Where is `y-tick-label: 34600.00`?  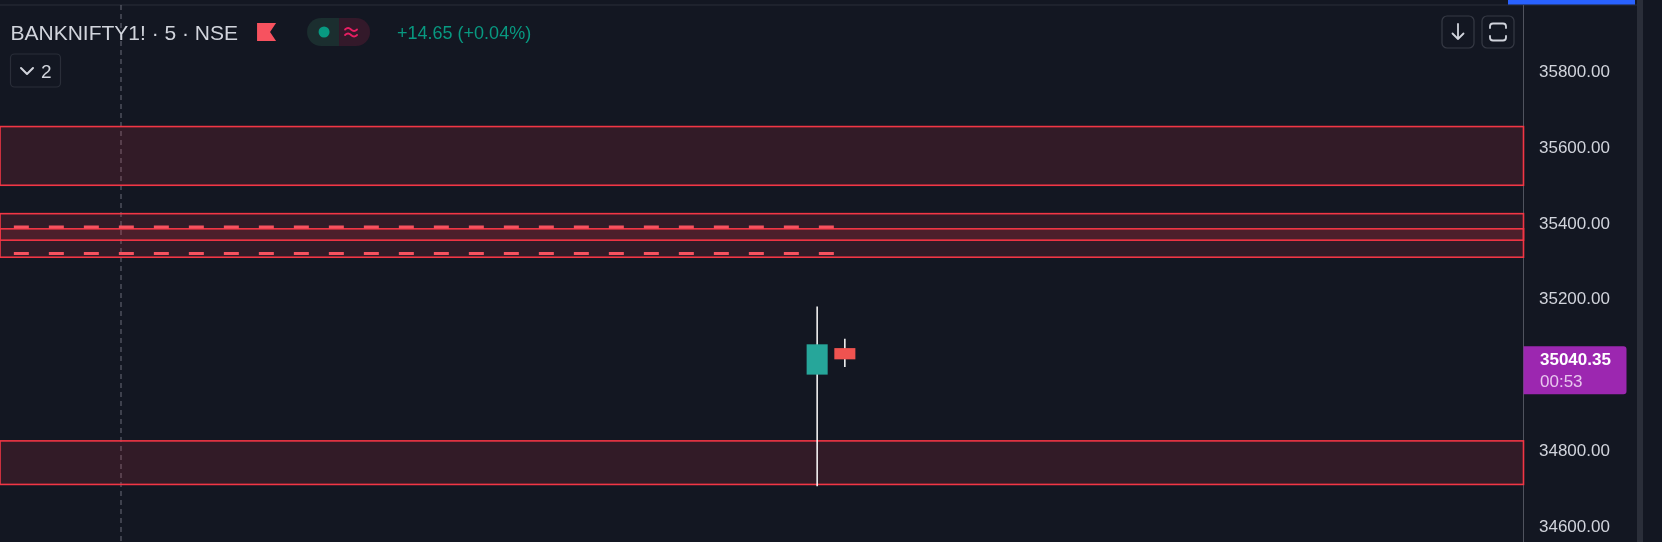 y-tick-label: 34600.00 is located at coordinates (1574, 526).